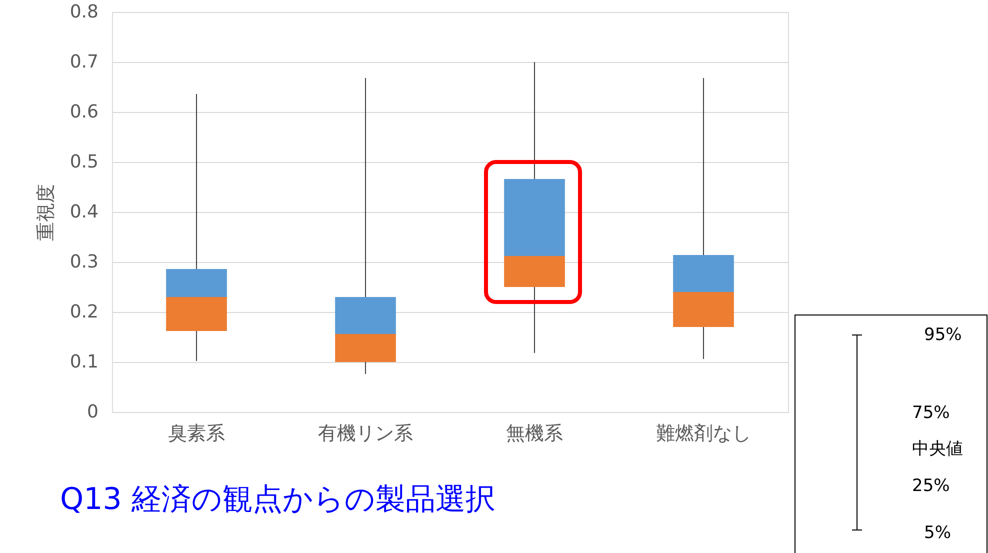 Image resolution: width=988 pixels, height=553 pixels. I want to click on y-tick-label: 0.8, so click(84, 12).